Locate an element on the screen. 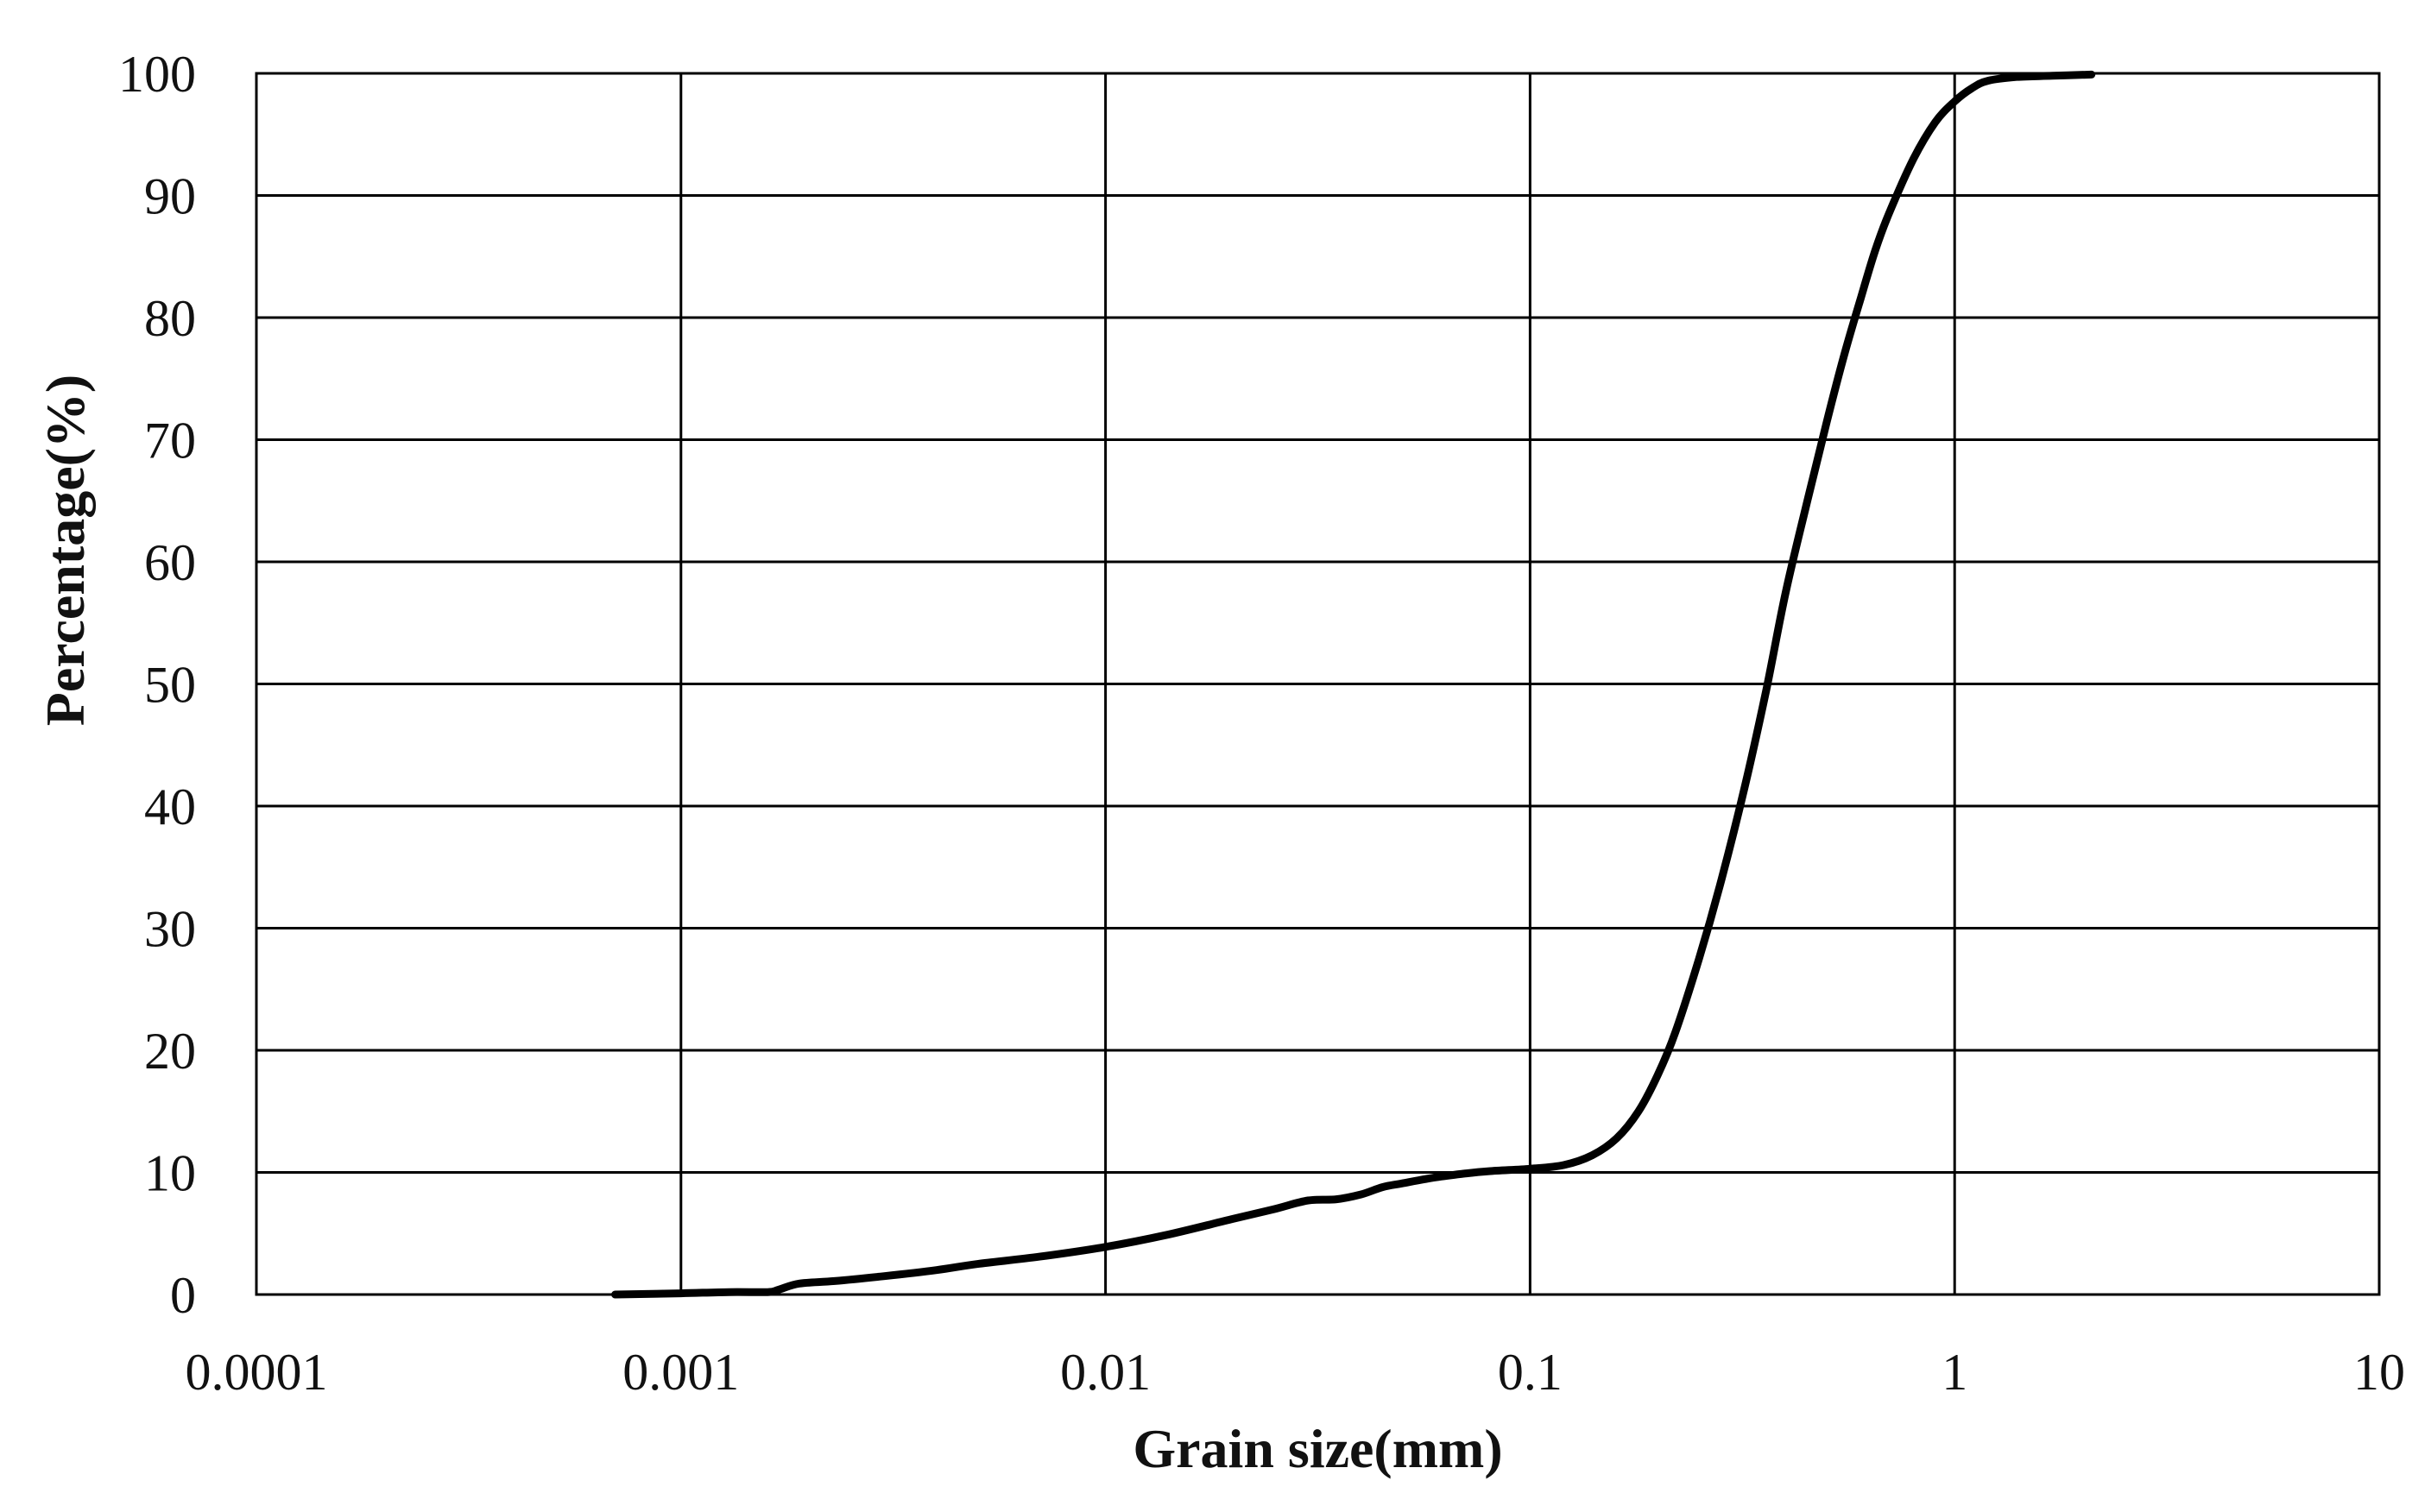  x-tick-label: 10 is located at coordinates (2379, 1372).